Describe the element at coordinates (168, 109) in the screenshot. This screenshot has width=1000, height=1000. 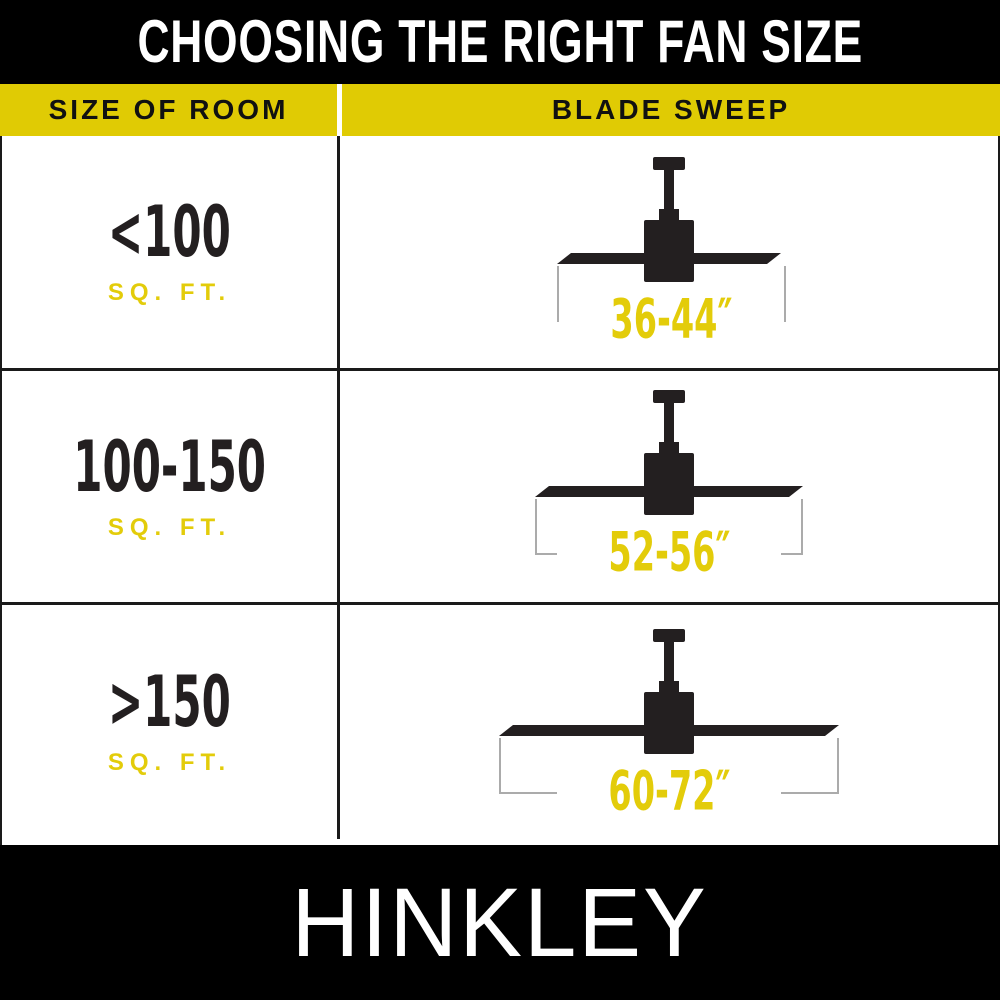
I see `column-header-size-of-room: SIZE OF ROOM` at that location.